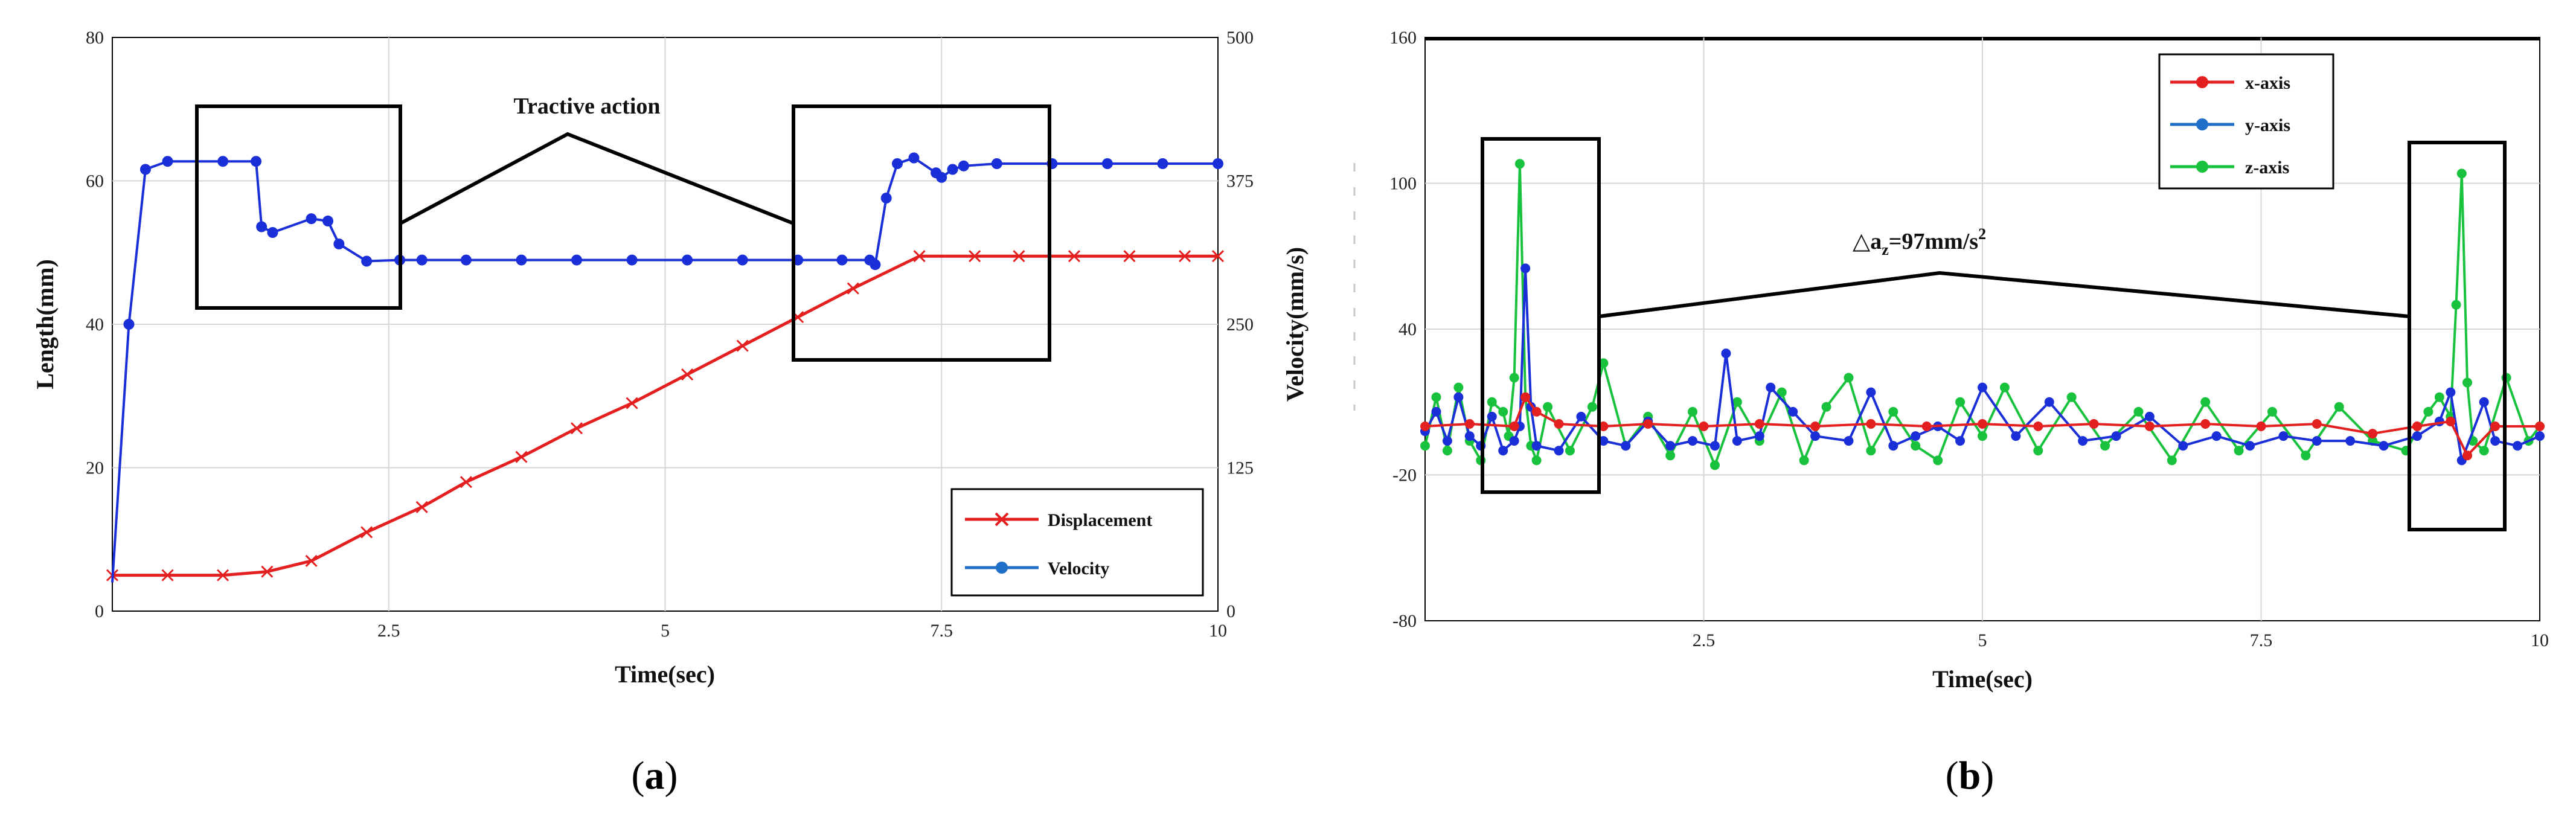  What do you see at coordinates (597, 179) in the screenshot?
I see `annotation-pointer-a` at bounding box center [597, 179].